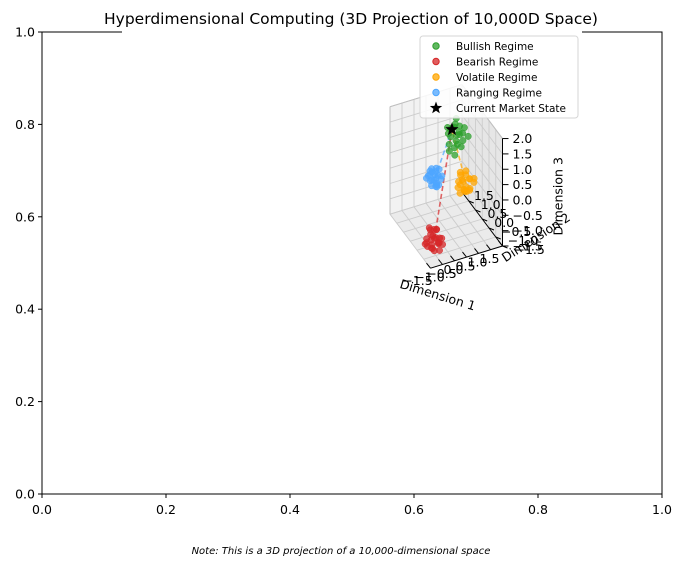  Describe the element at coordinates (429, 277) in the screenshot. I see `x3d-tick-label: −1.0` at that location.